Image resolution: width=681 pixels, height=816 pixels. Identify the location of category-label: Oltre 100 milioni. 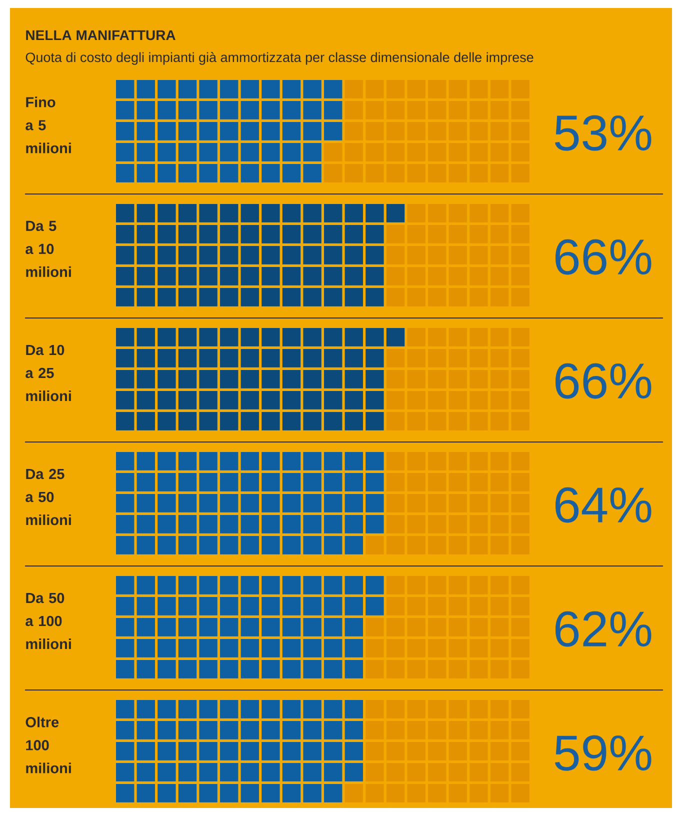
(48, 745).